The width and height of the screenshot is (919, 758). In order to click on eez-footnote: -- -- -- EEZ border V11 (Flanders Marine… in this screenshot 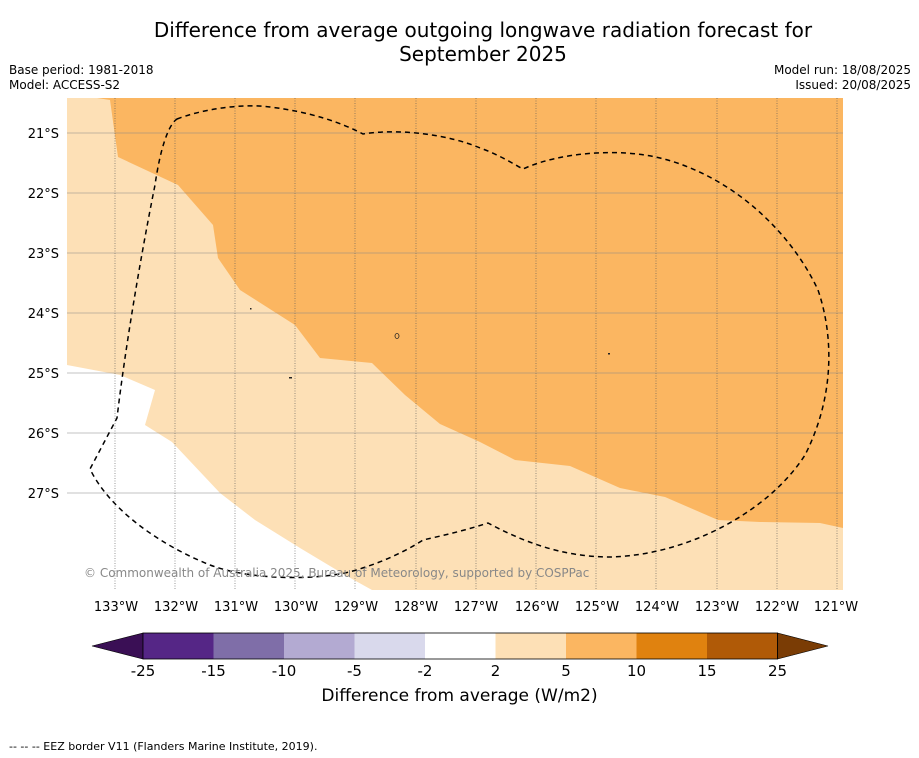, I will do `click(163, 746)`.